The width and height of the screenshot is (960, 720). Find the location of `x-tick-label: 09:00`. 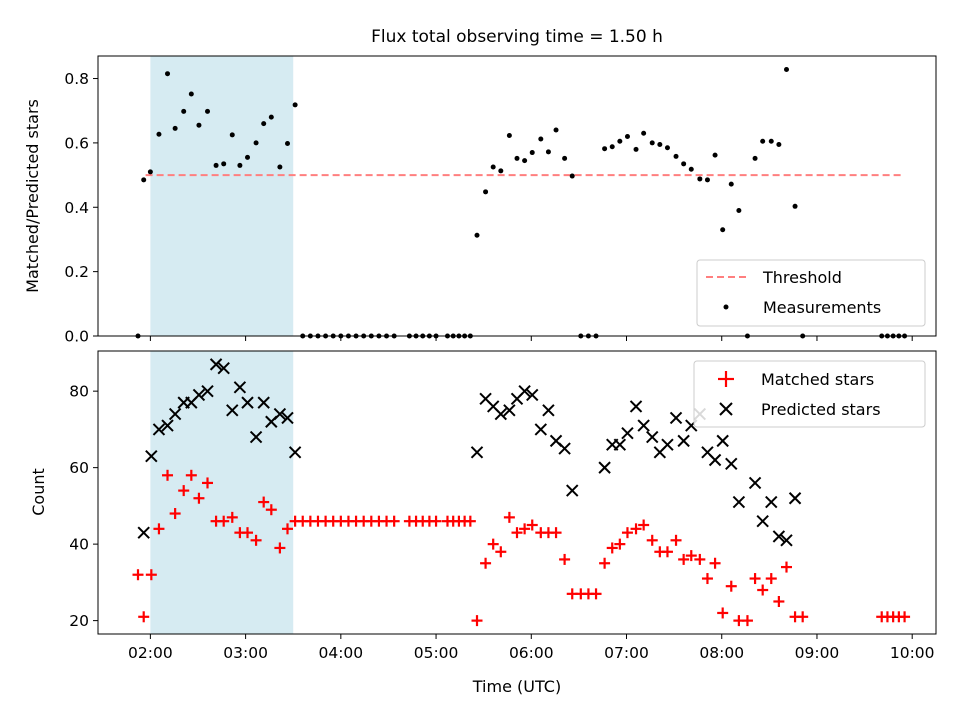

x-tick-label: 09:00 is located at coordinates (817, 653).